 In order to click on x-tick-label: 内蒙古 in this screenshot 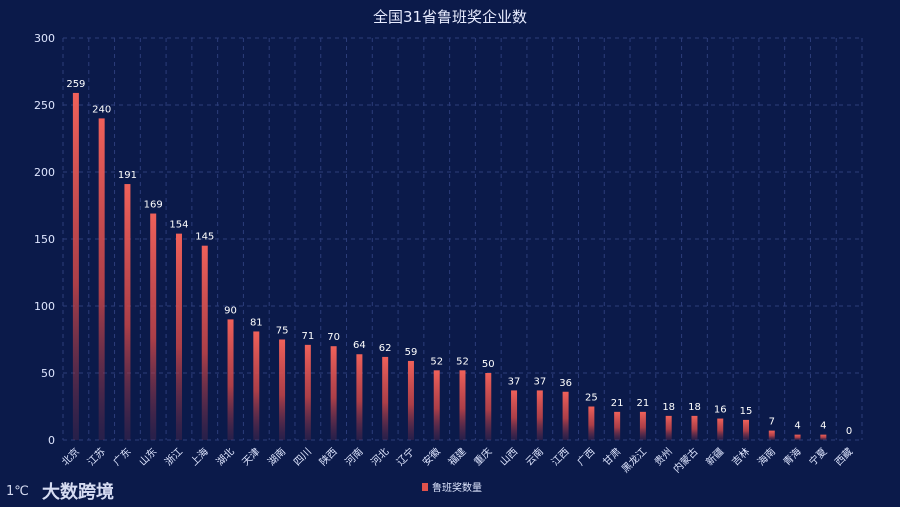, I will do `click(685, 460)`.